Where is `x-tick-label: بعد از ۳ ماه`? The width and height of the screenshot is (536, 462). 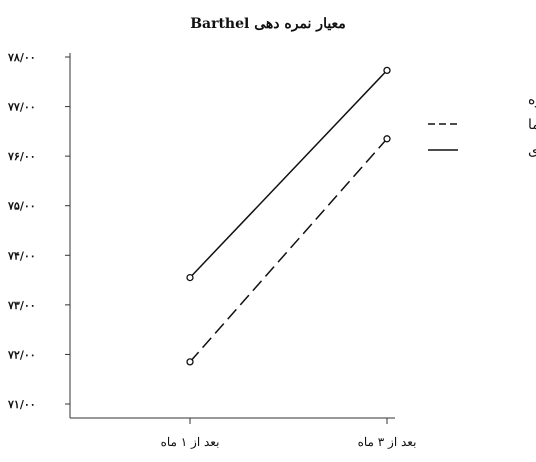
x-tick-label: بعد از ۳ ماه is located at coordinates (387, 442).